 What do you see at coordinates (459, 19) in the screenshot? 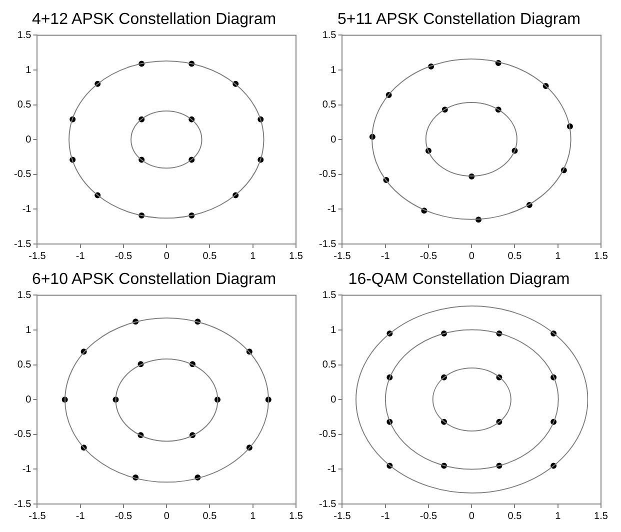
I see `chart-title: 5+11 APSK Constellation Diagram` at bounding box center [459, 19].